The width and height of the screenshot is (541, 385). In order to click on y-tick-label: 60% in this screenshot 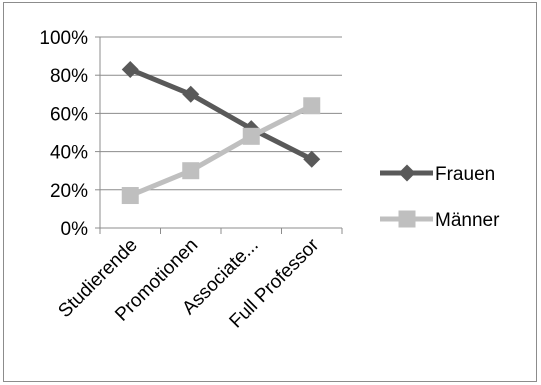, I will do `click(69, 114)`.